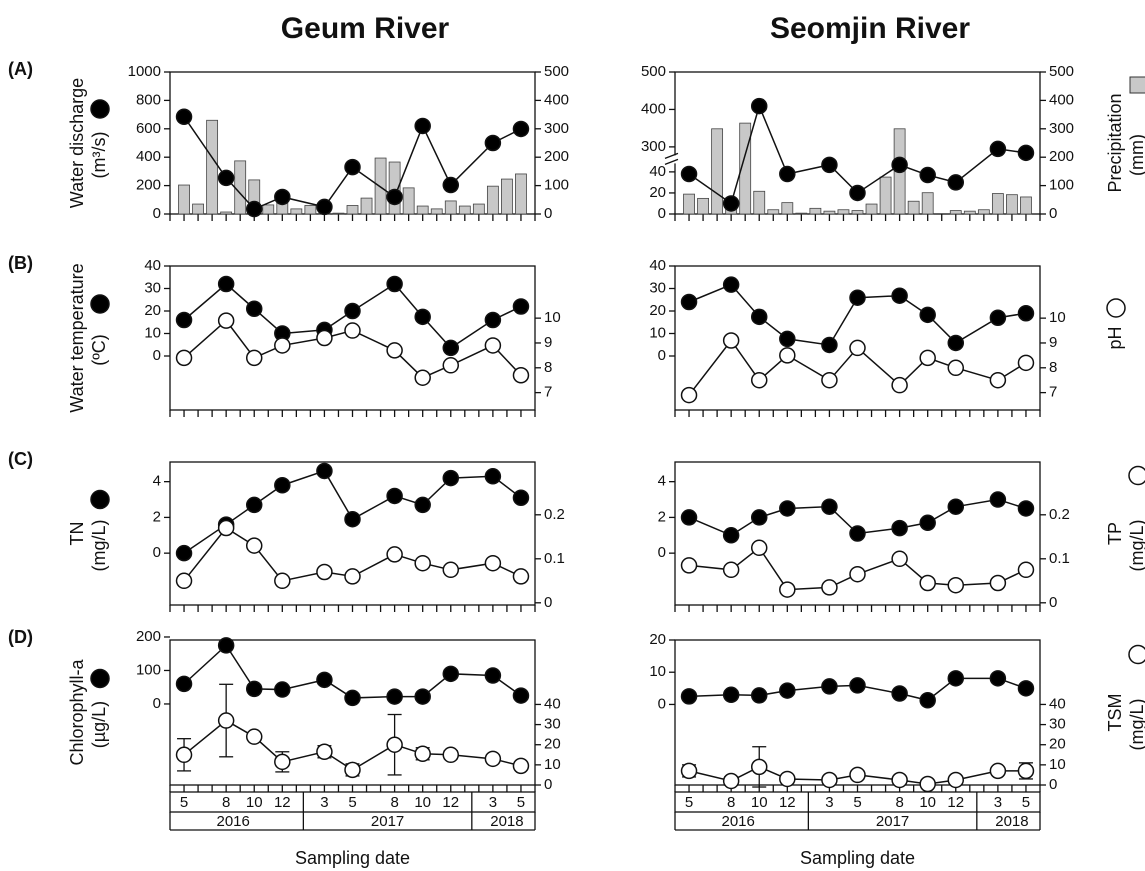 The width and height of the screenshot is (1145, 871). What do you see at coordinates (1115, 142) in the screenshot?
I see `axis-label: Precipitation` at bounding box center [1115, 142].